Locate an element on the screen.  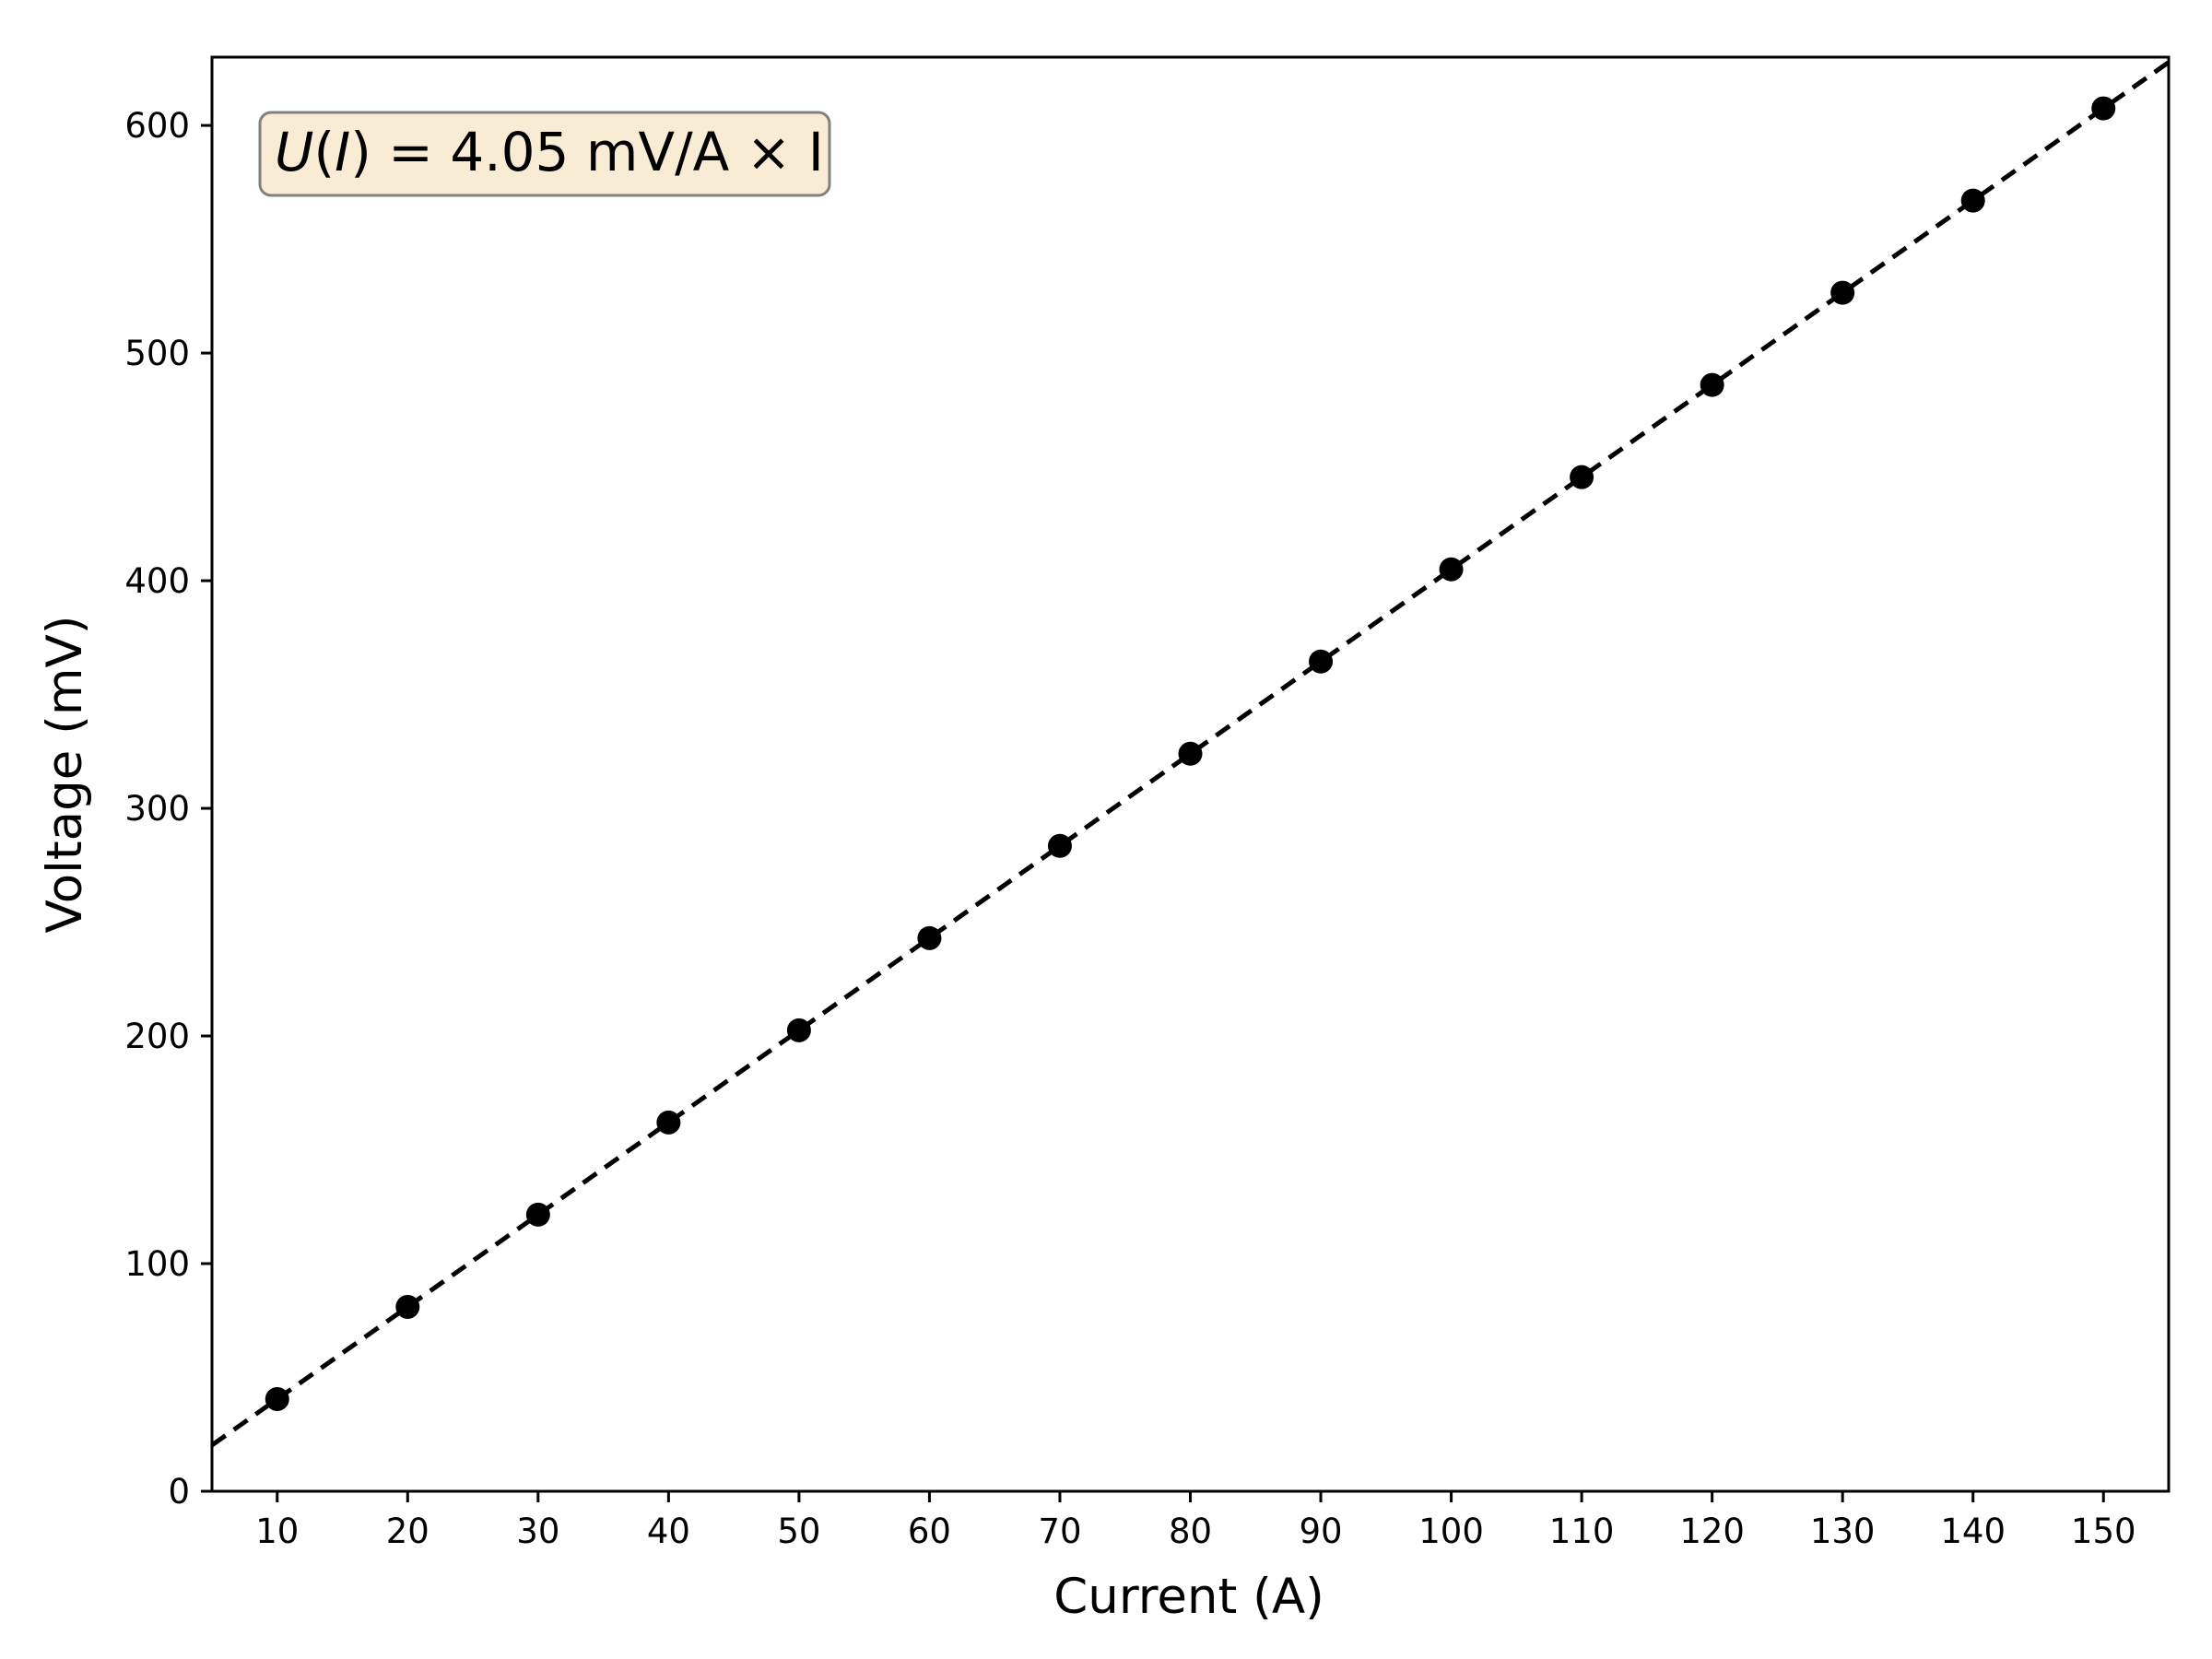
x-tick-label: 50 is located at coordinates (798, 1531).